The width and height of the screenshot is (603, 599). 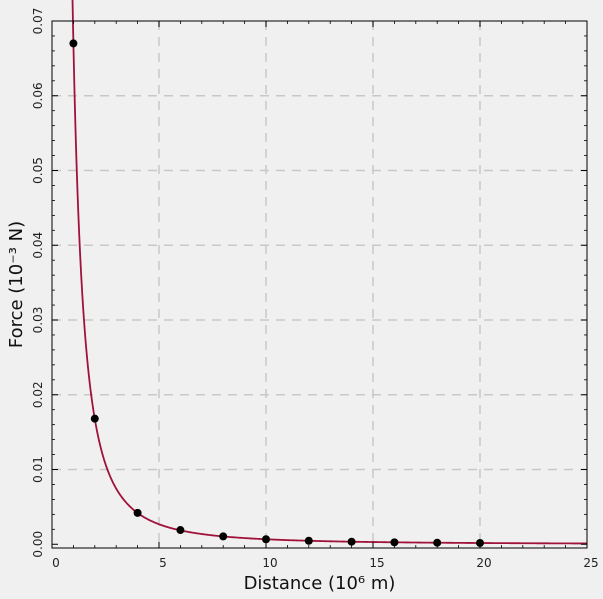 I want to click on y-axis-label: Force (10⁻³ N), so click(x=16, y=284).